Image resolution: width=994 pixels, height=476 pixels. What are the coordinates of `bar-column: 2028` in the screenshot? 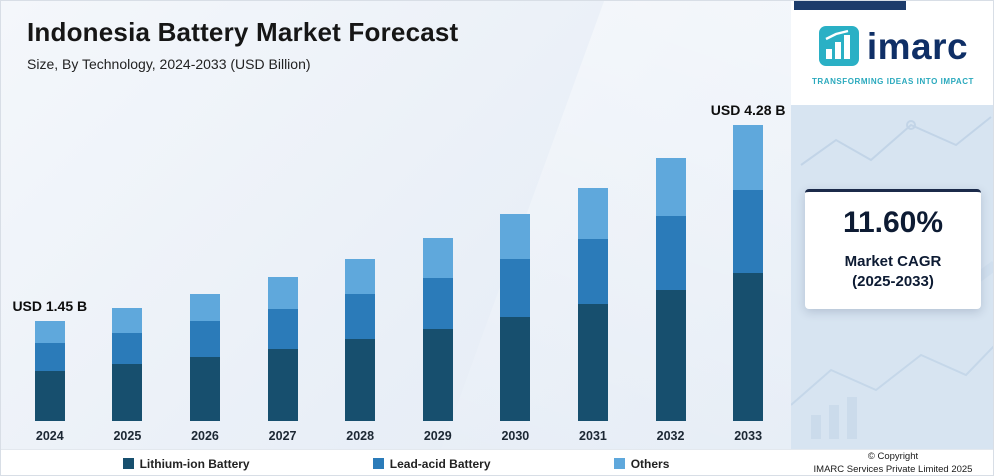 It's located at (360, 261).